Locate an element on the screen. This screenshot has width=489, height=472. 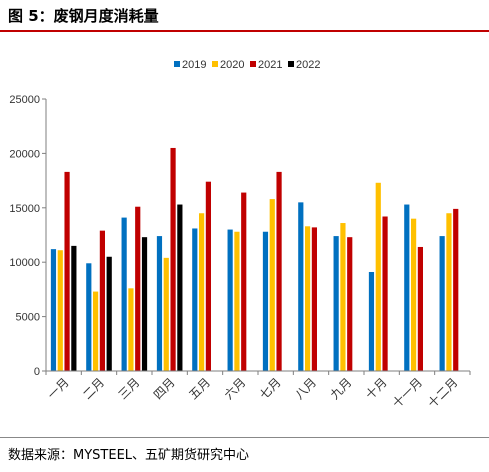
x-tick-label: 六月 is located at coordinates (235, 388).